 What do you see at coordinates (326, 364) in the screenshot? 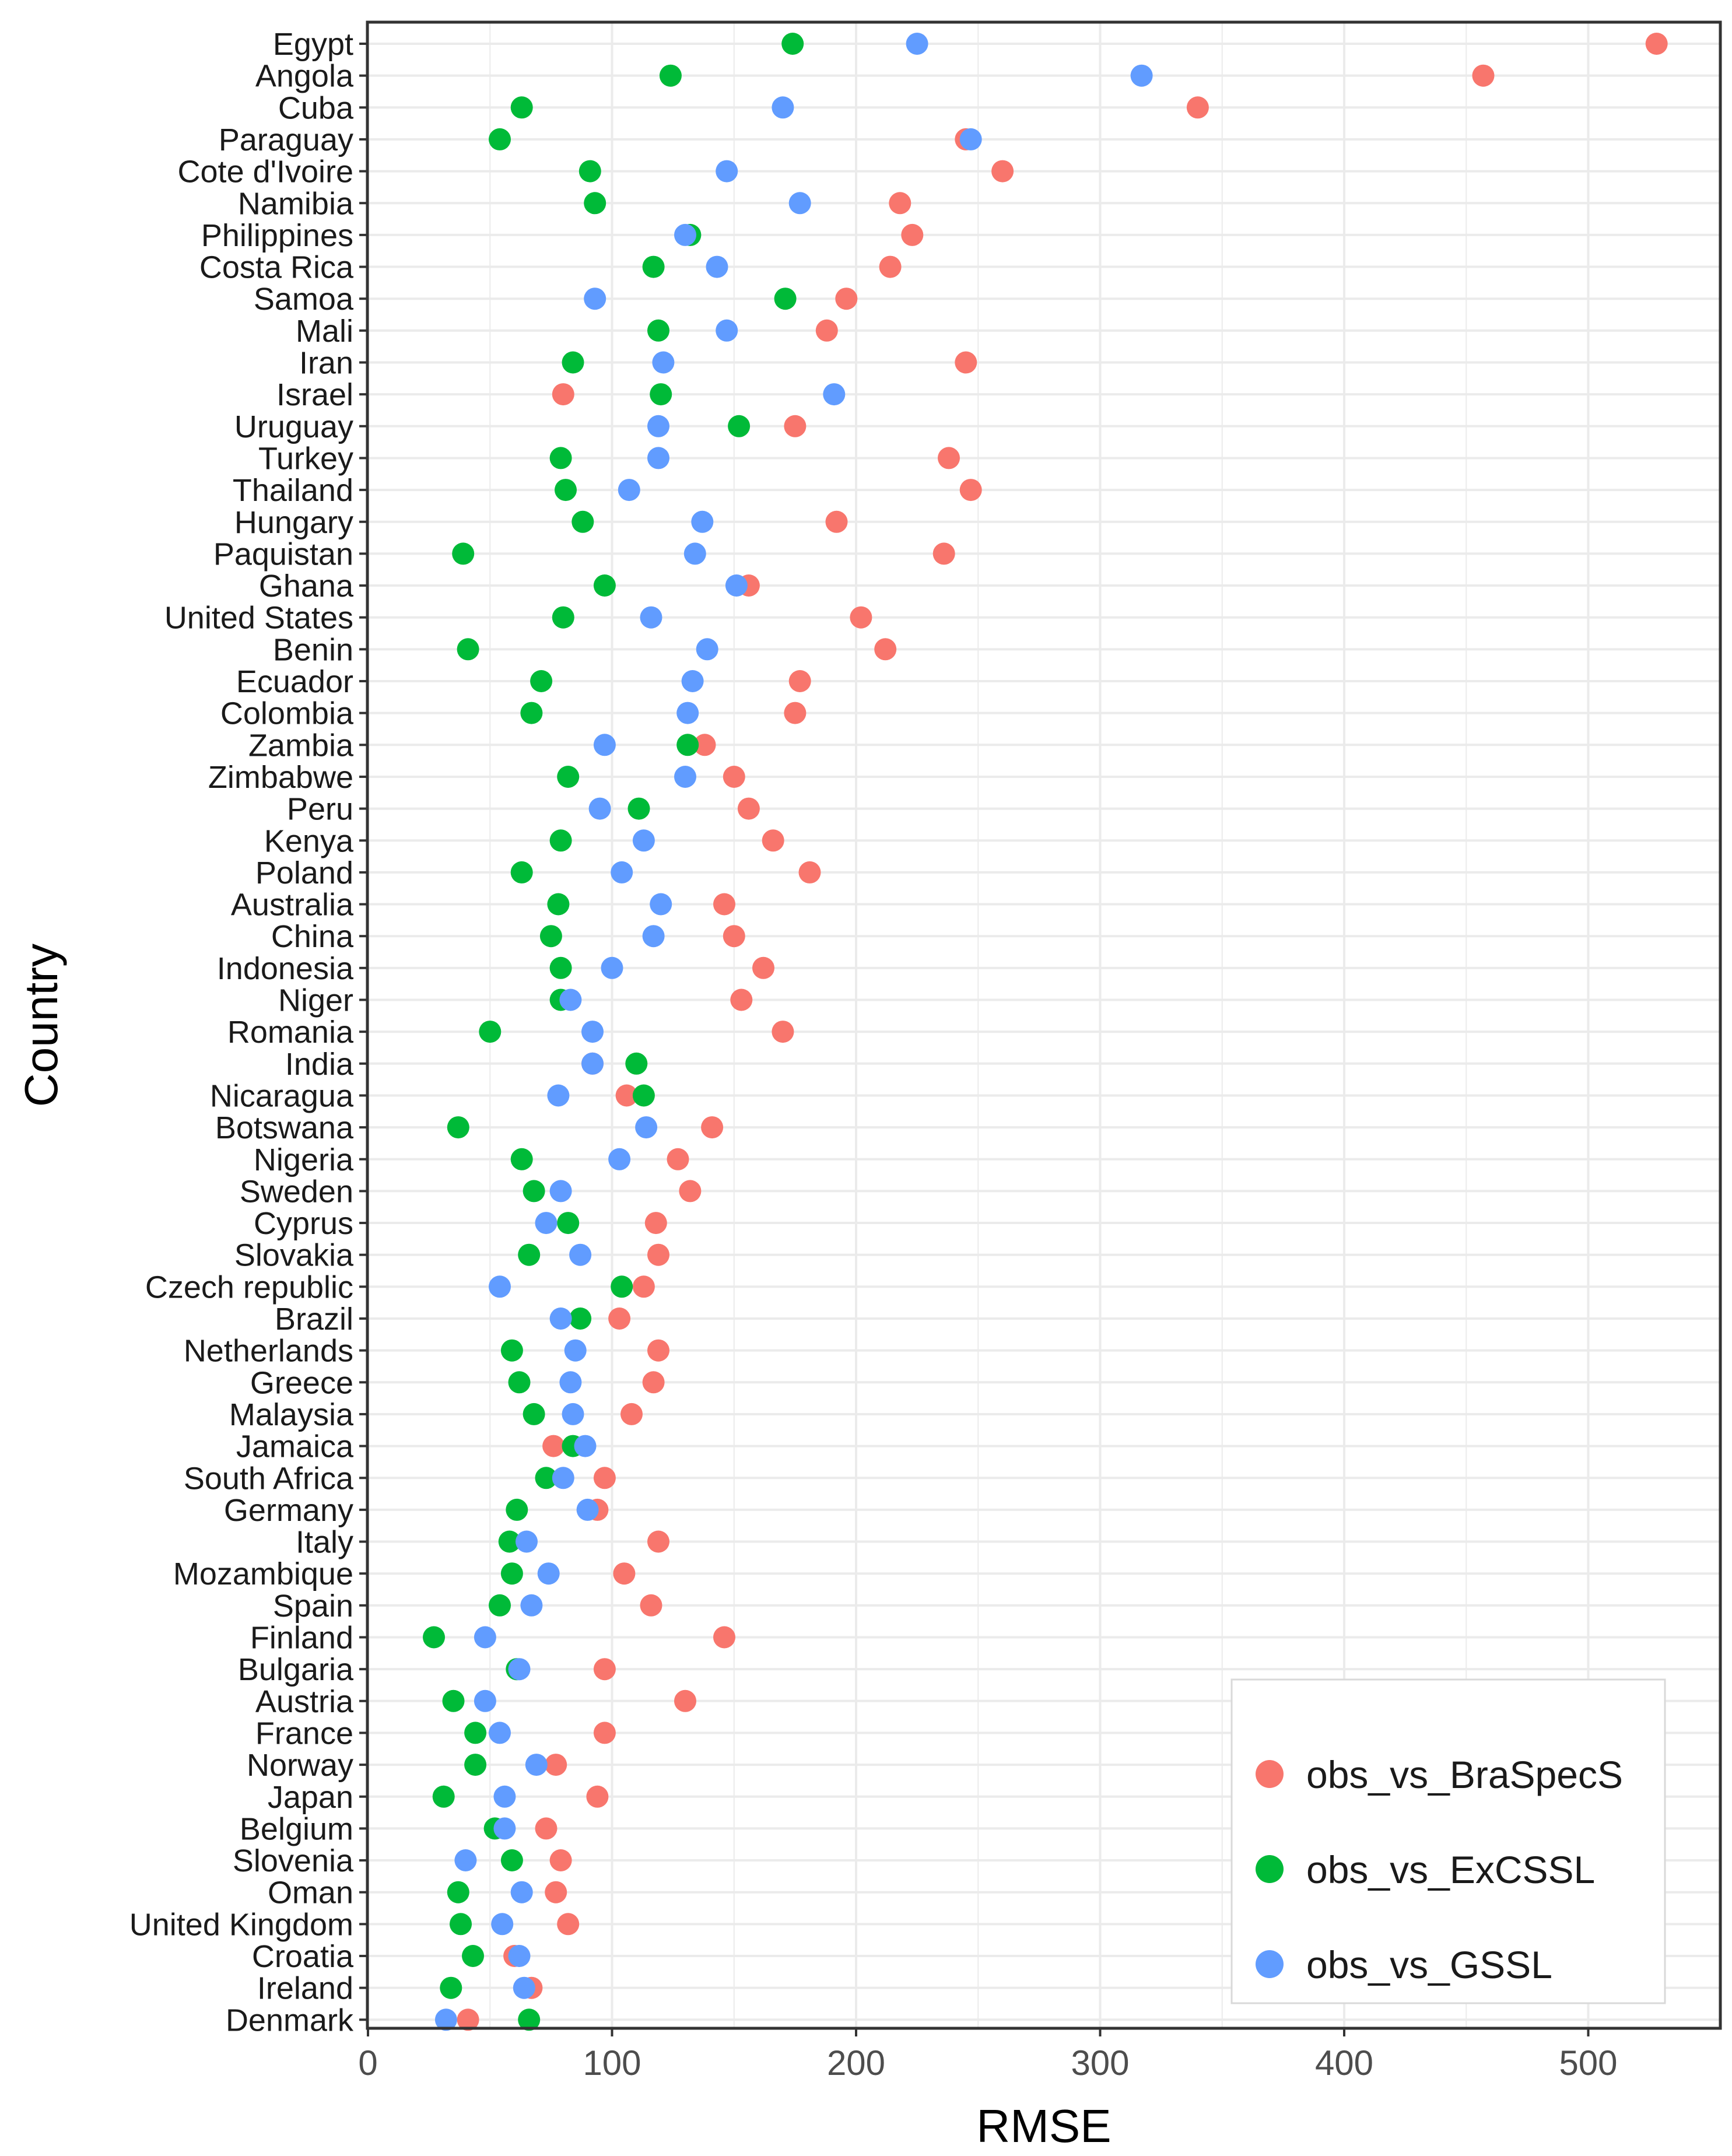
I see `y-tick-label: Iran` at bounding box center [326, 364].